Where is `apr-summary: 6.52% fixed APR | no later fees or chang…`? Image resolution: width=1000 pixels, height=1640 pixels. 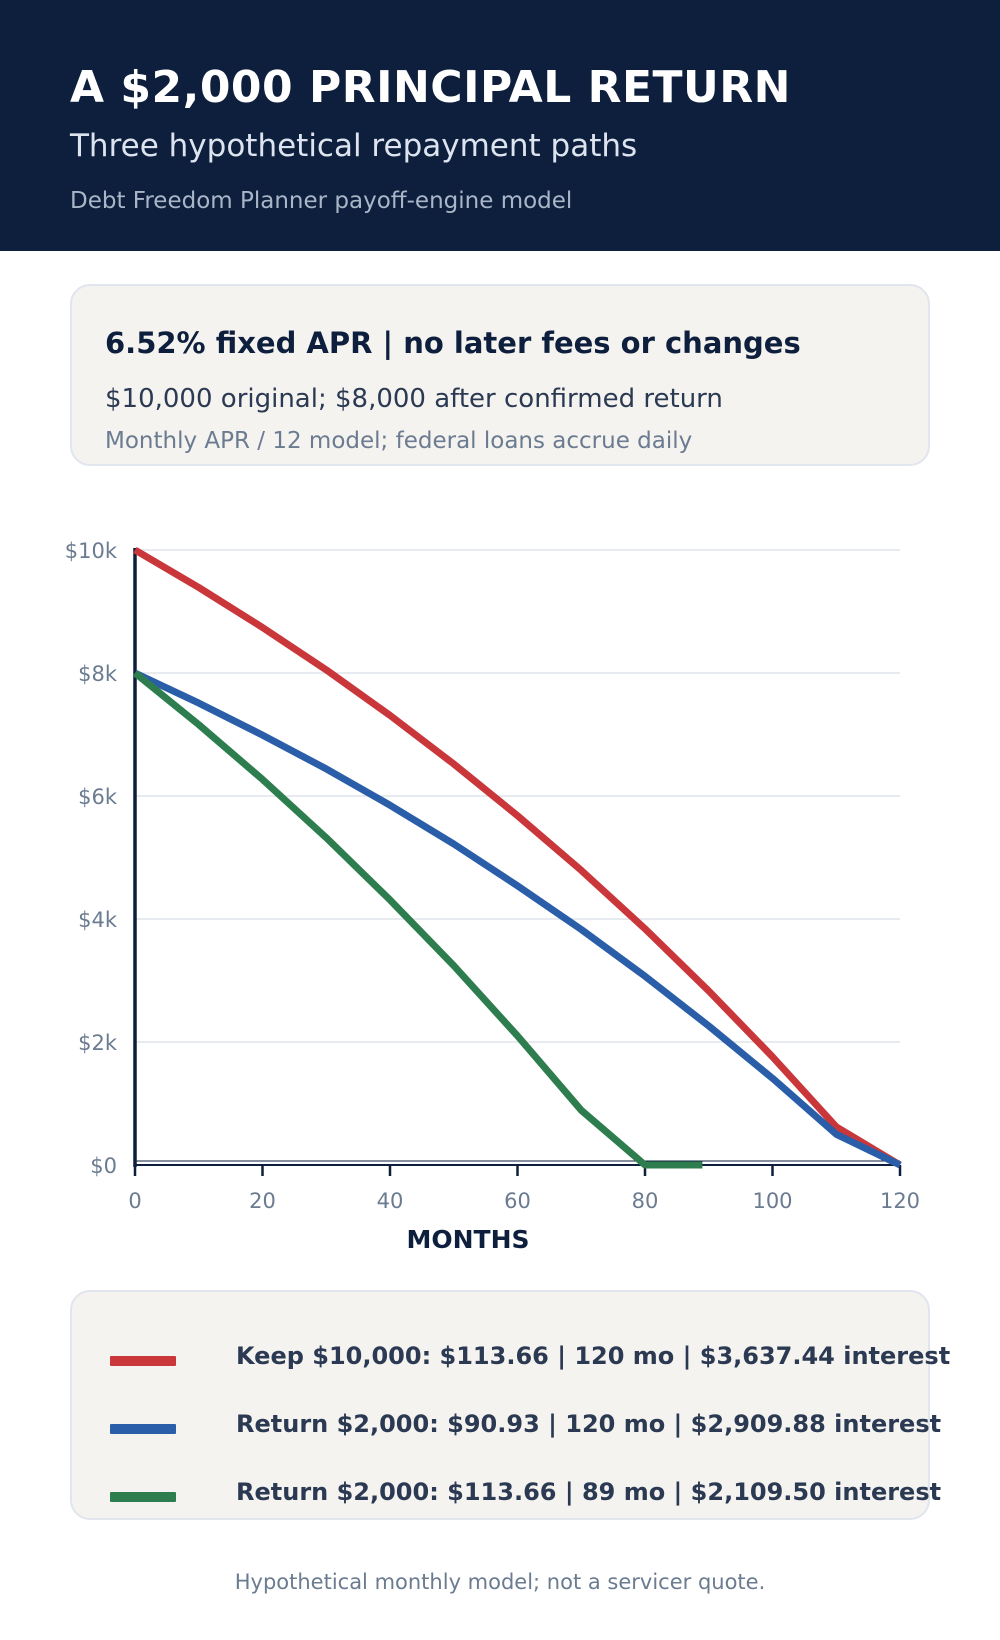
apr-summary: 6.52% fixed APR | no later fees or chang… is located at coordinates (453, 343).